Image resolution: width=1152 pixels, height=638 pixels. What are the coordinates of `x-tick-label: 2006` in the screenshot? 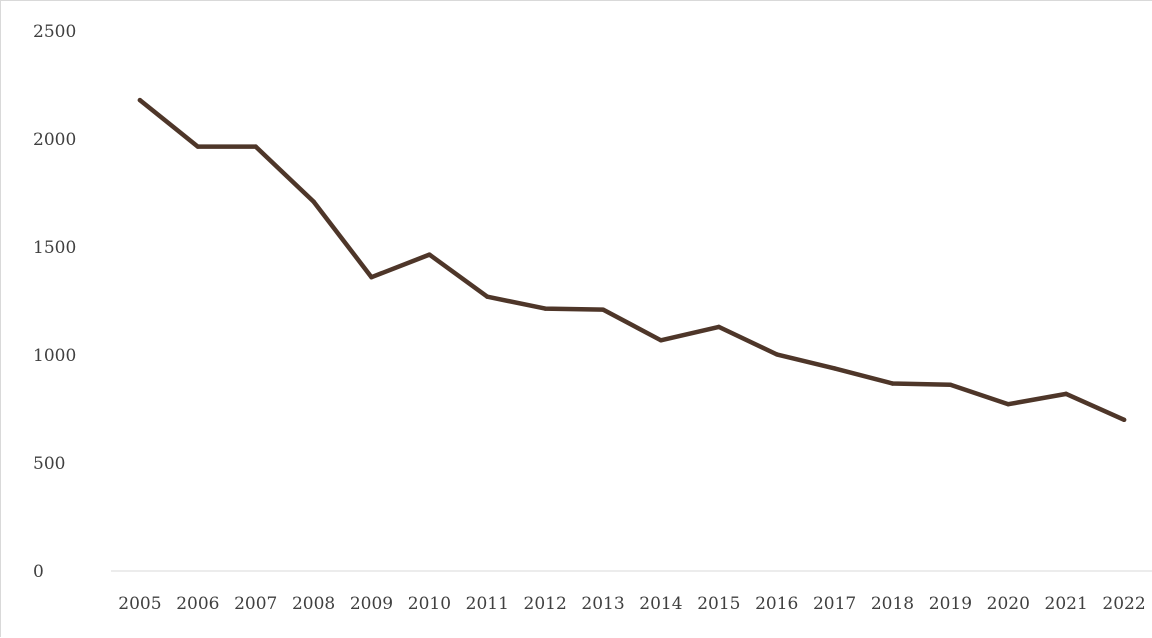 It's located at (197, 604).